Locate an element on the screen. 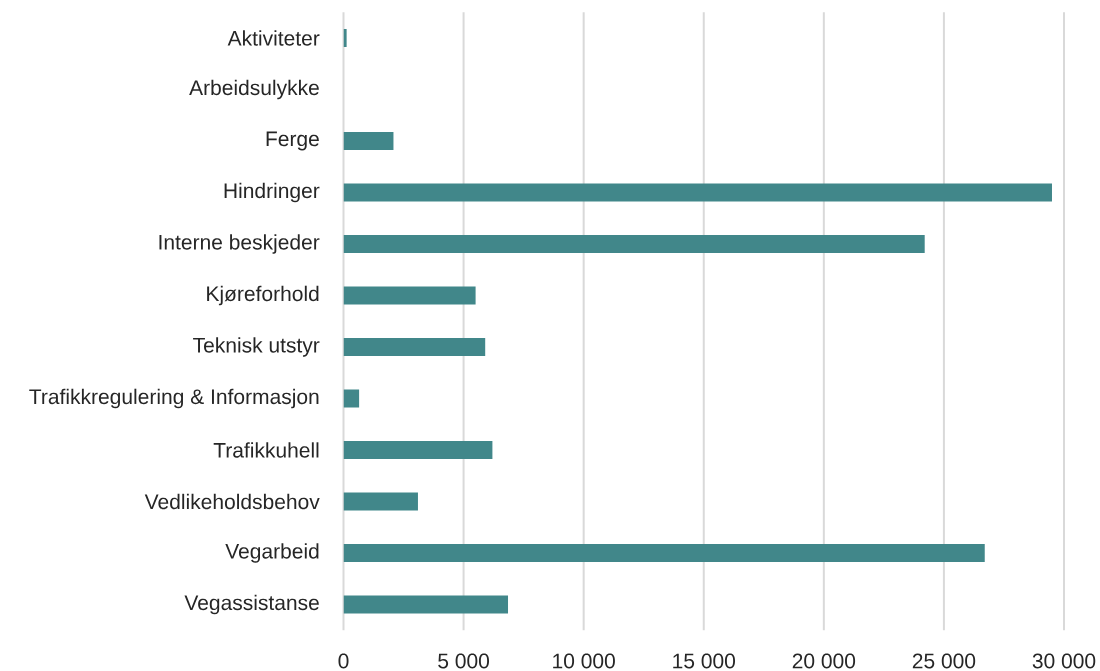 This screenshot has height=671, width=1100. x-tick-label: 20 000 is located at coordinates (824, 661).